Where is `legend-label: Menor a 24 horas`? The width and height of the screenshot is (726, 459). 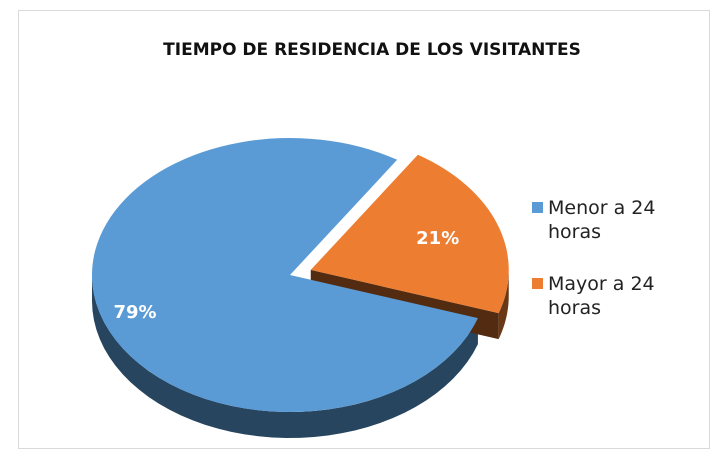
legend-label: Menor a 24 horas is located at coordinates (602, 220).